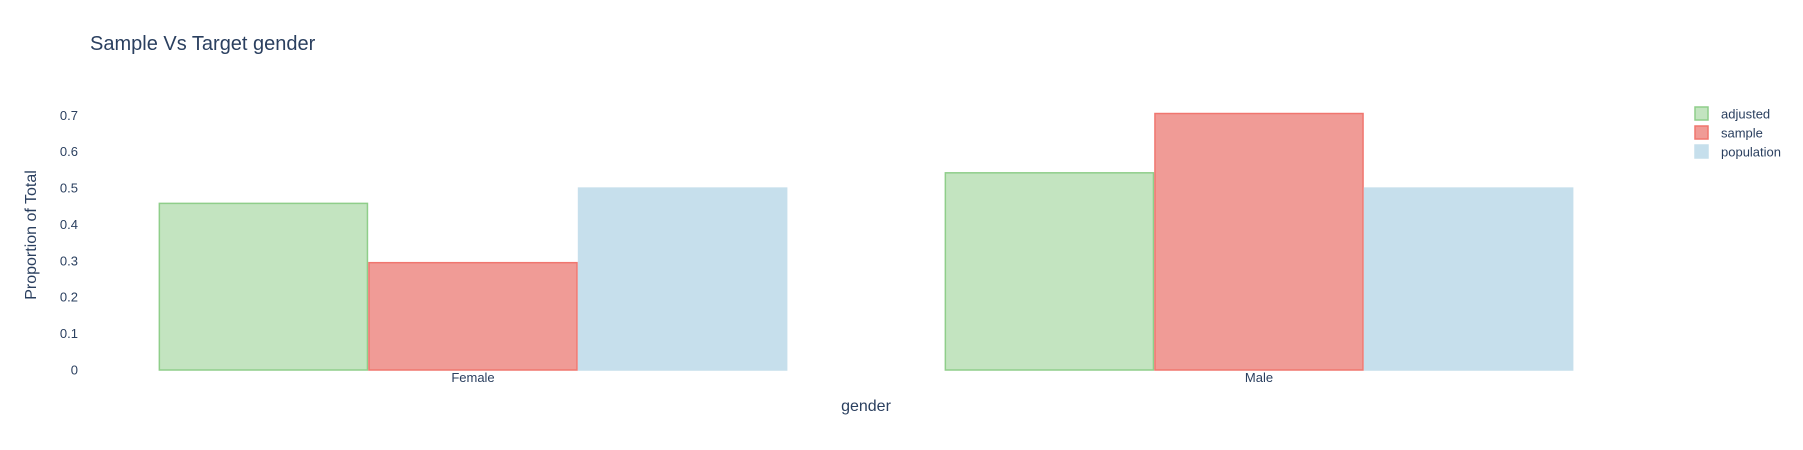  Describe the element at coordinates (69, 115) in the screenshot. I see `y-tick-label: 0.7` at that location.